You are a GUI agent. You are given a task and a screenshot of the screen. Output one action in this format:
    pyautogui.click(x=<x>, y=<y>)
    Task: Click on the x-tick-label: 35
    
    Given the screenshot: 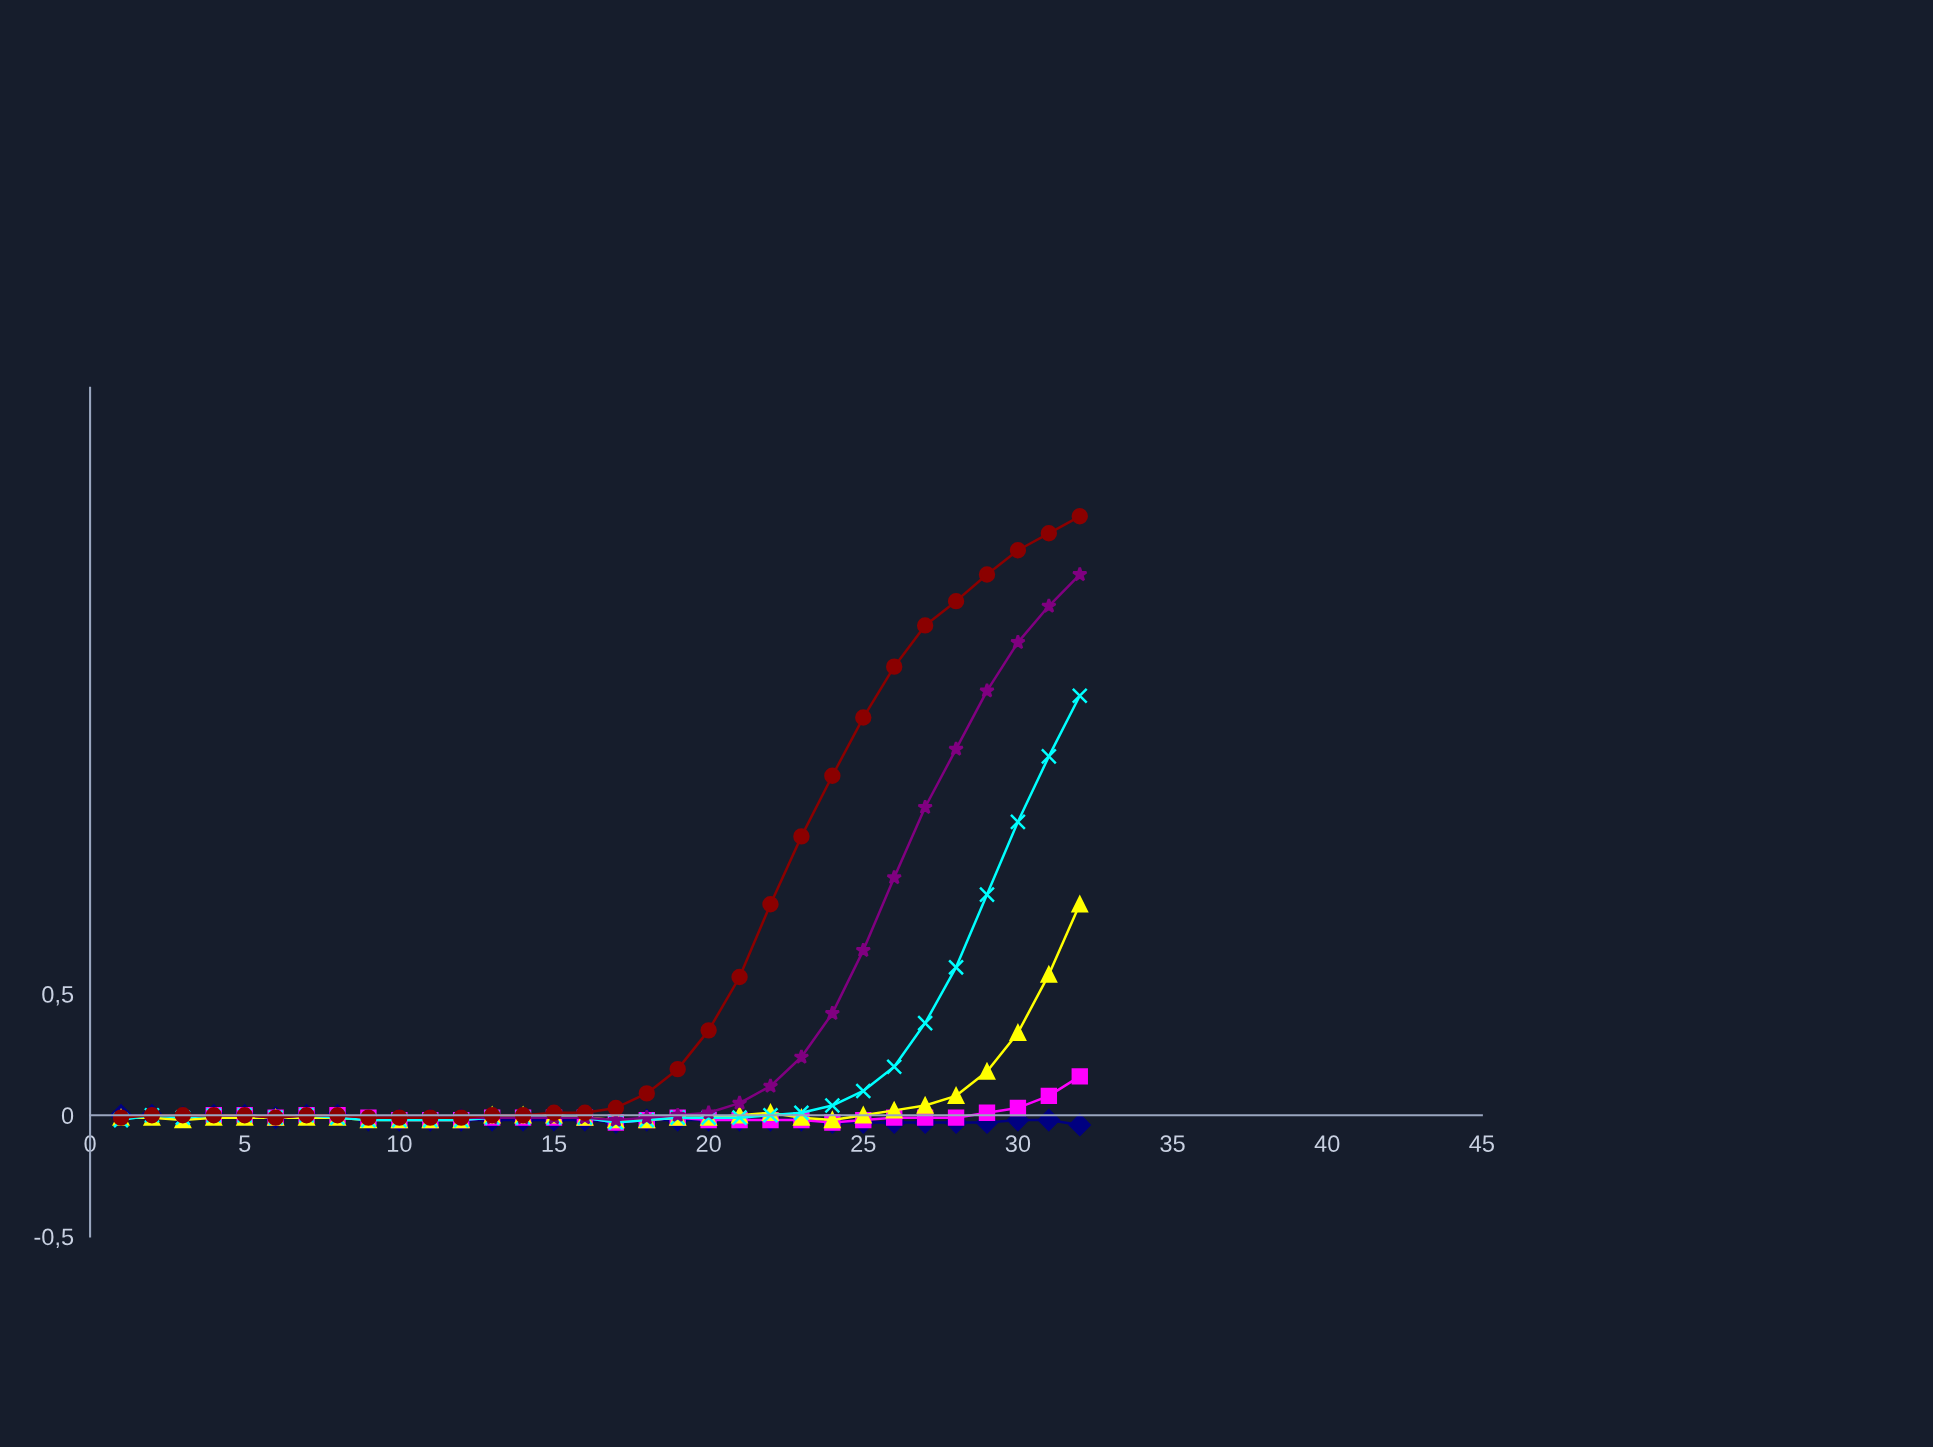 What is the action you would take?
    pyautogui.click(x=1172, y=1144)
    